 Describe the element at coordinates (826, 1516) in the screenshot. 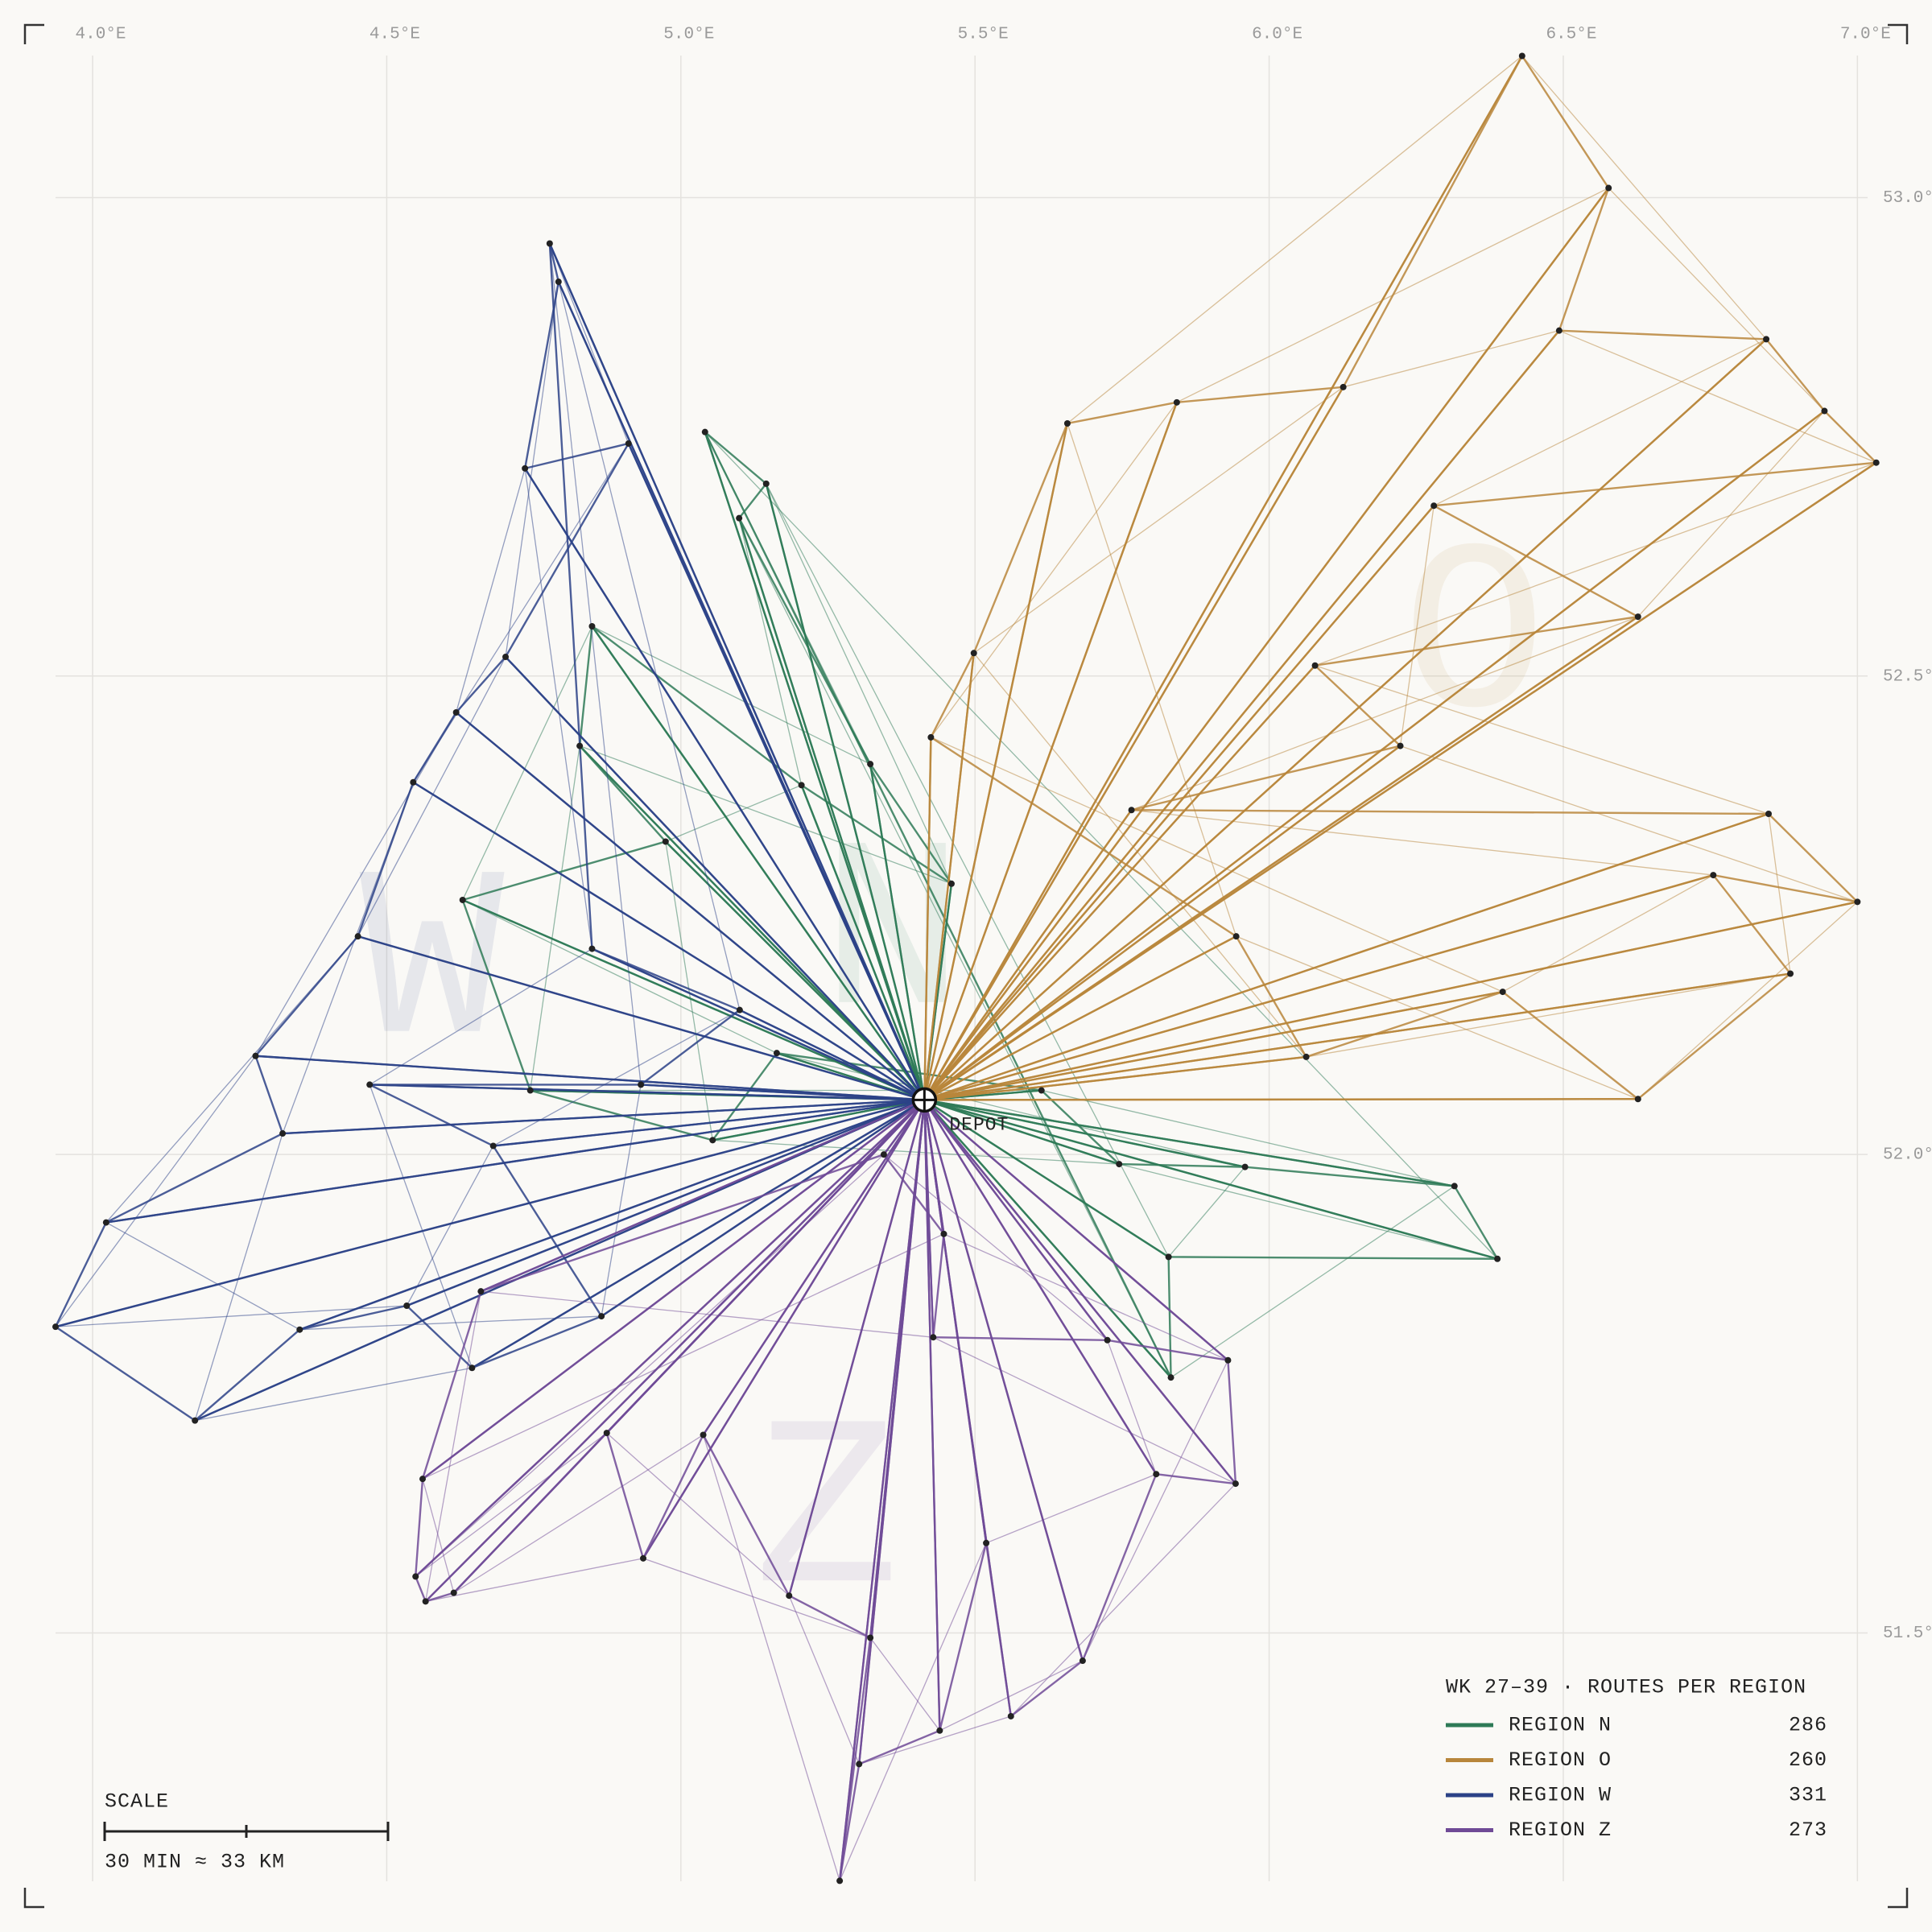

I see `region-letter: Z` at that location.